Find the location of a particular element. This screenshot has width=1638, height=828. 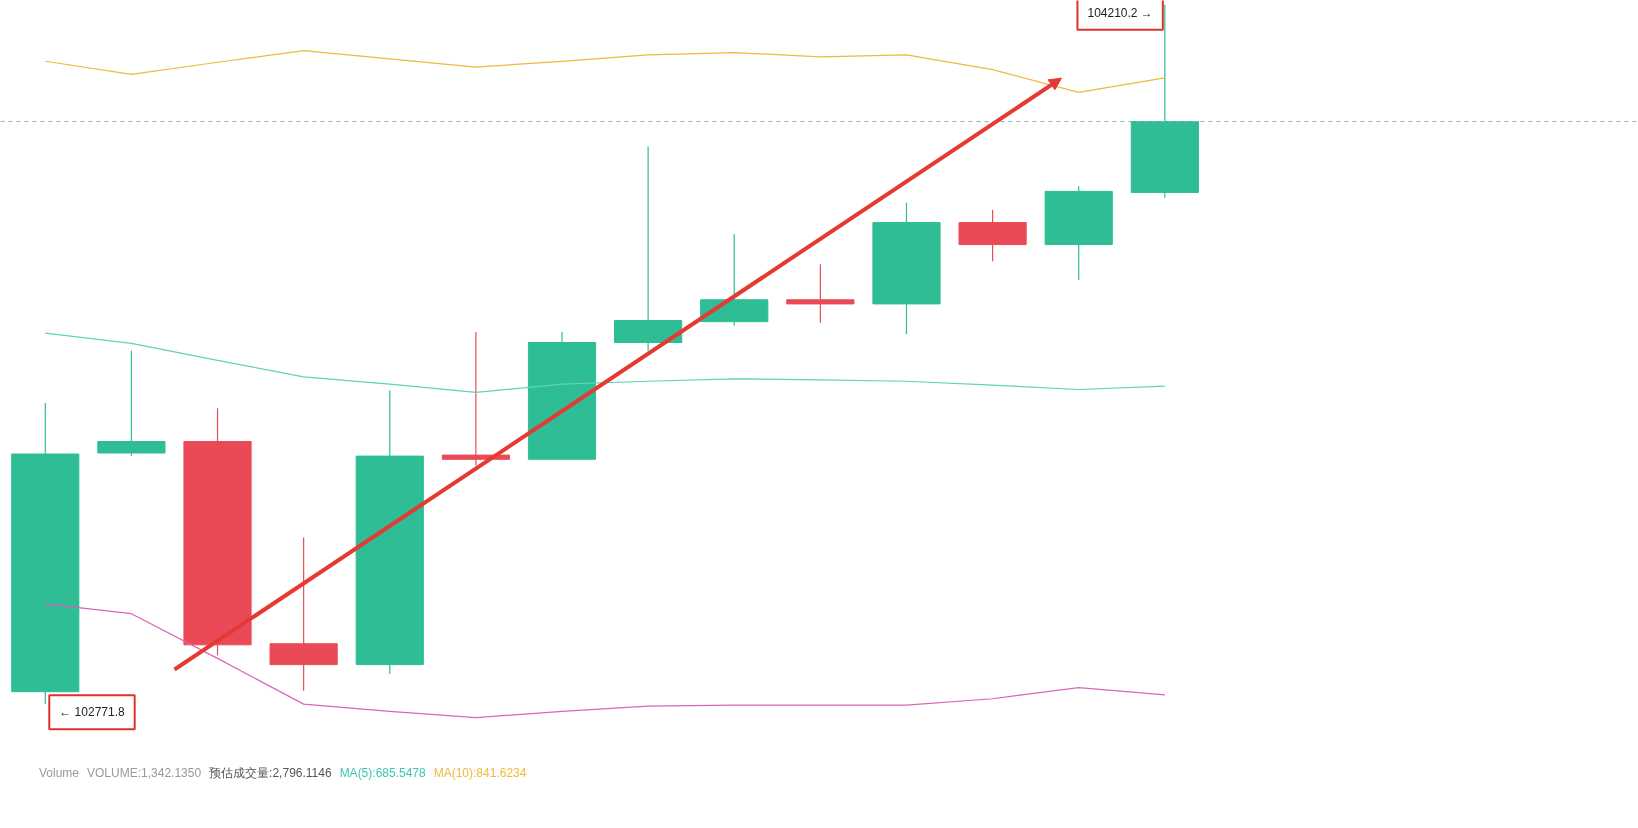

annotation: 104210.2 → is located at coordinates (1120, 12).